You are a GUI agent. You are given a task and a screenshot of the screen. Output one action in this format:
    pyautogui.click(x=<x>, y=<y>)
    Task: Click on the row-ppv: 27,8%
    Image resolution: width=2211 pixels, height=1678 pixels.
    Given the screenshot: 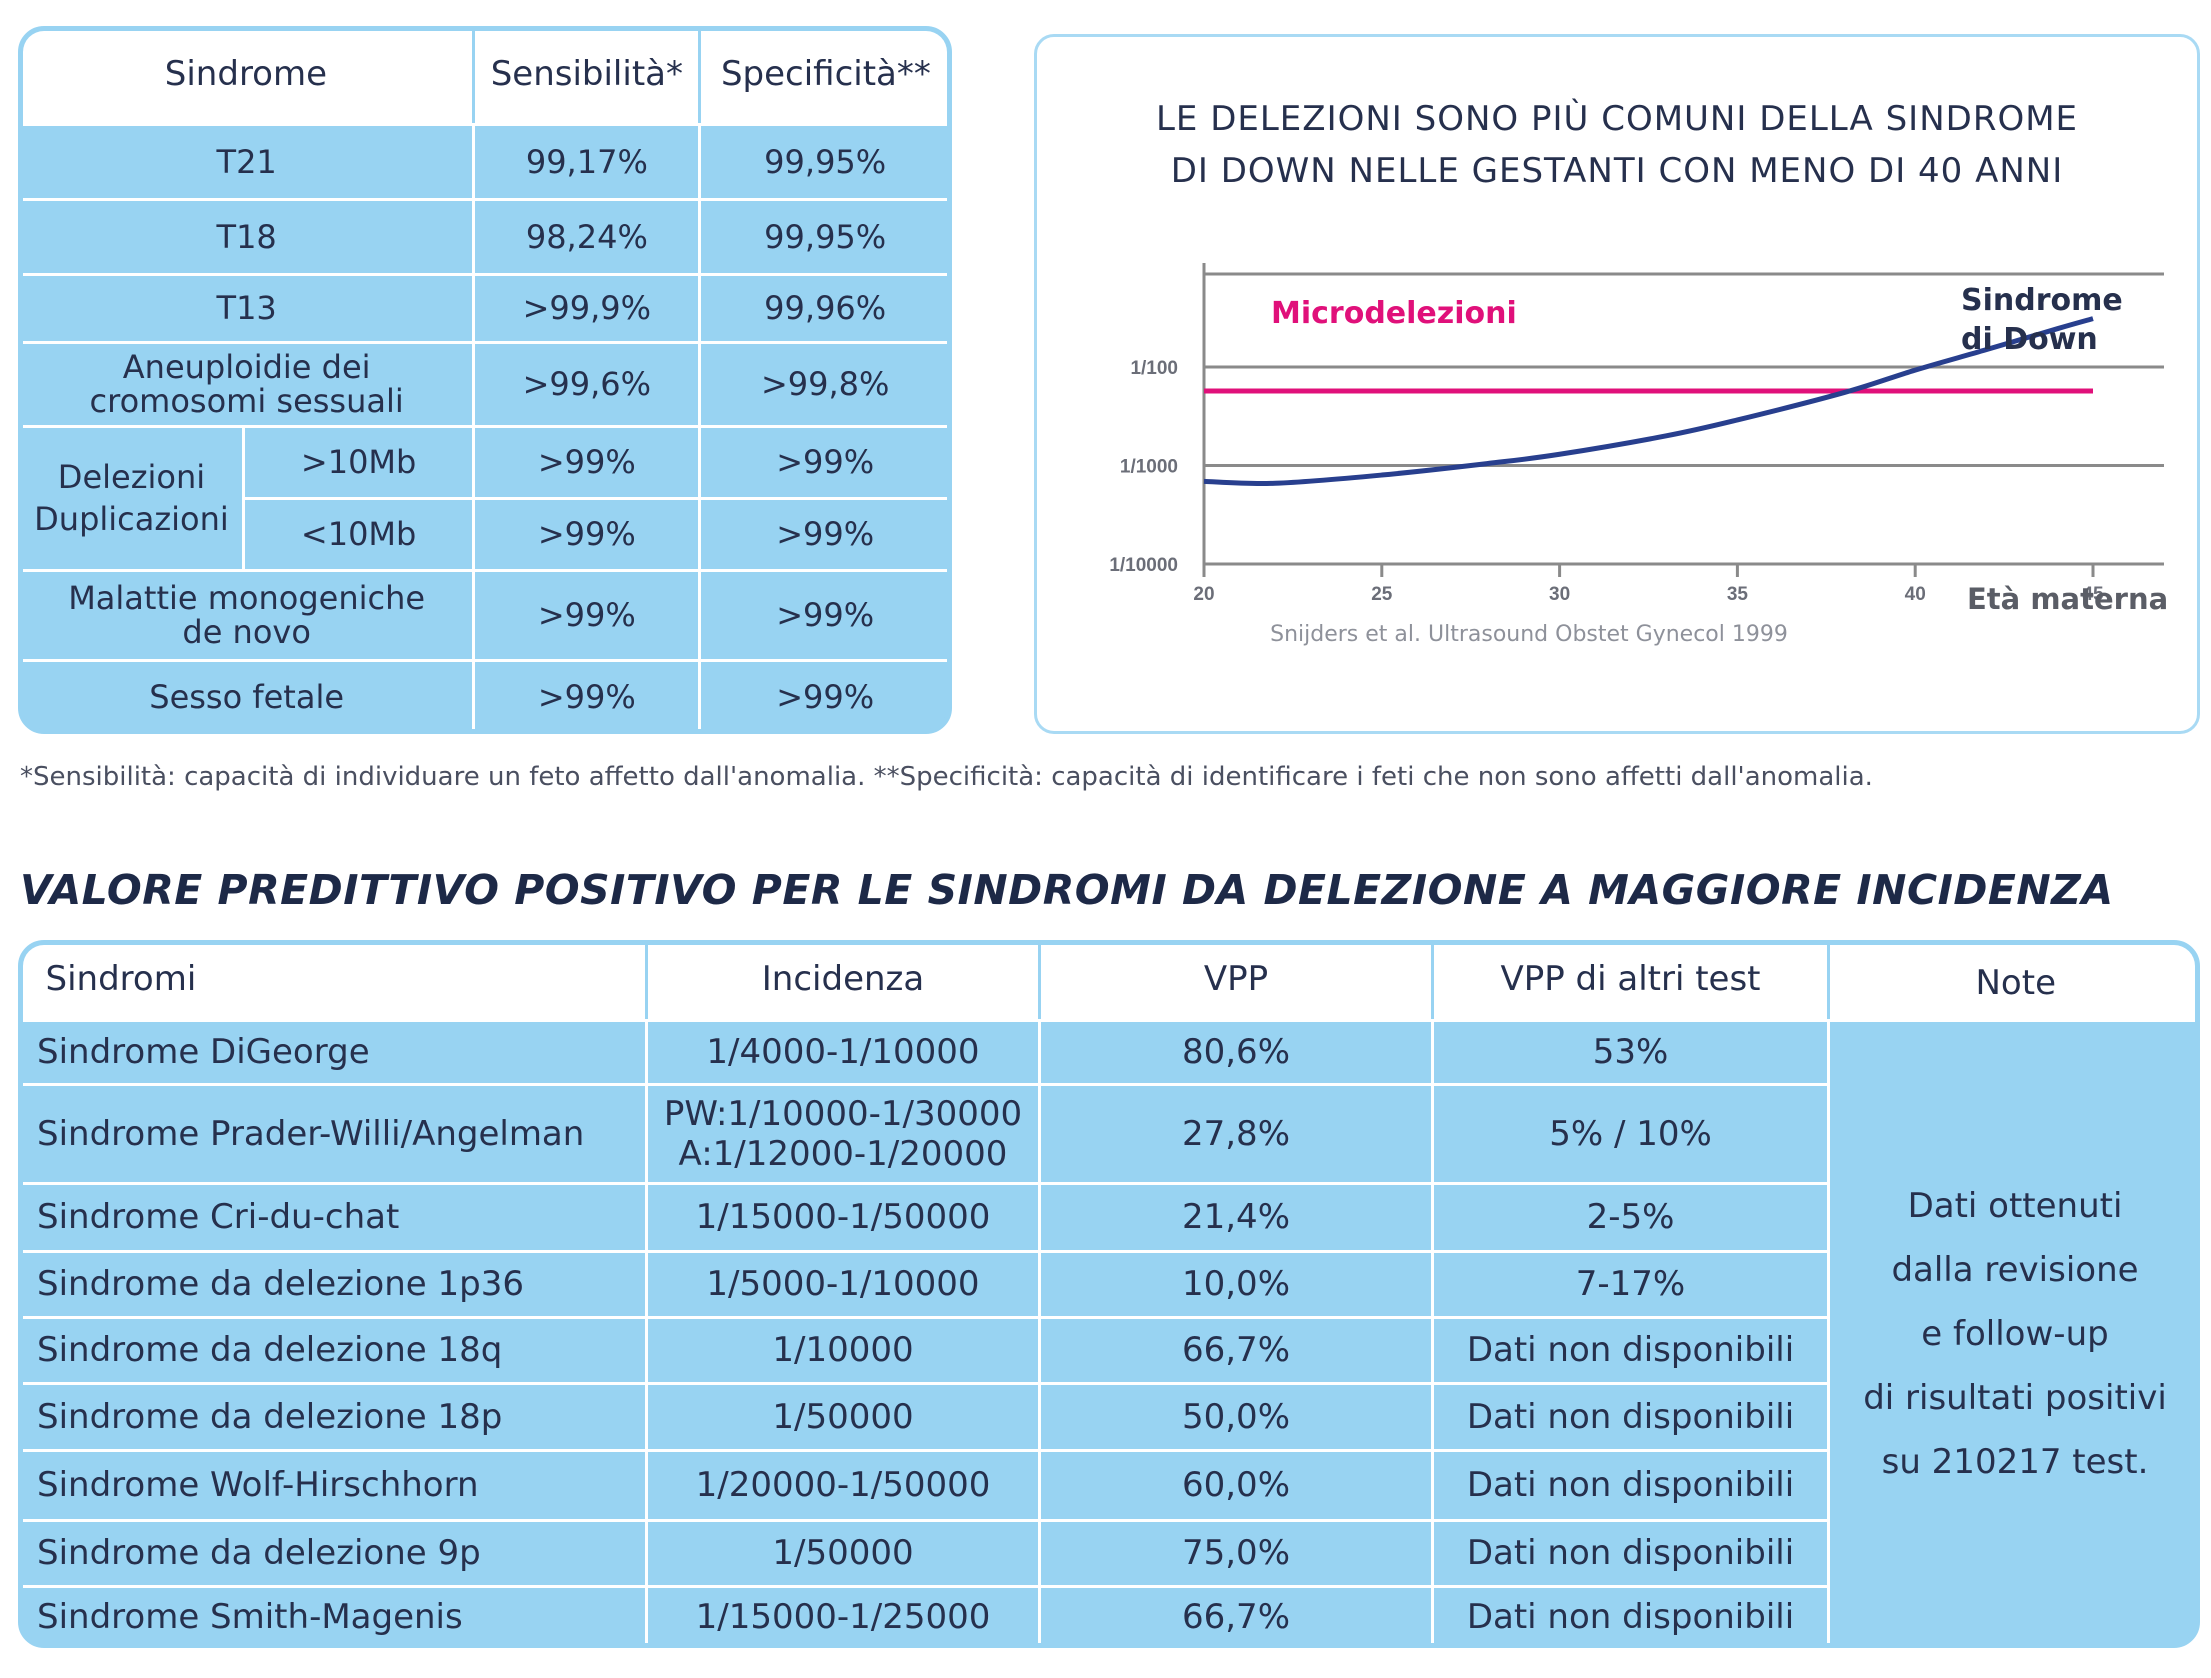 What is the action you would take?
    pyautogui.click(x=1236, y=1133)
    